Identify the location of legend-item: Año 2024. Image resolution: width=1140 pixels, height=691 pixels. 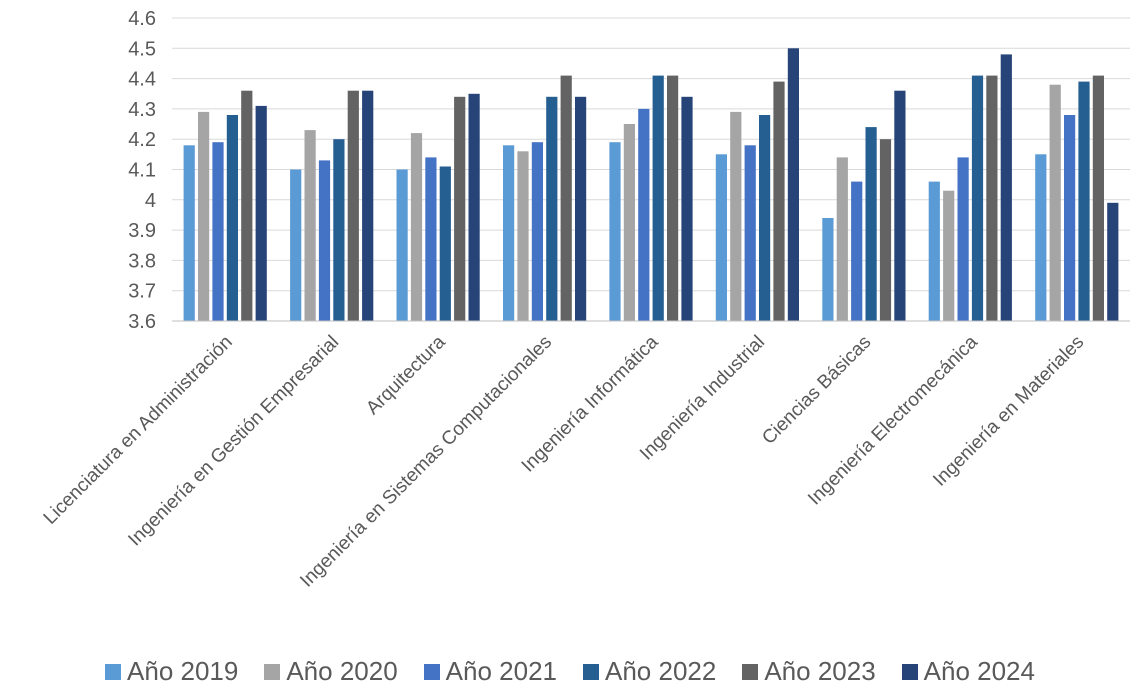
(968, 671).